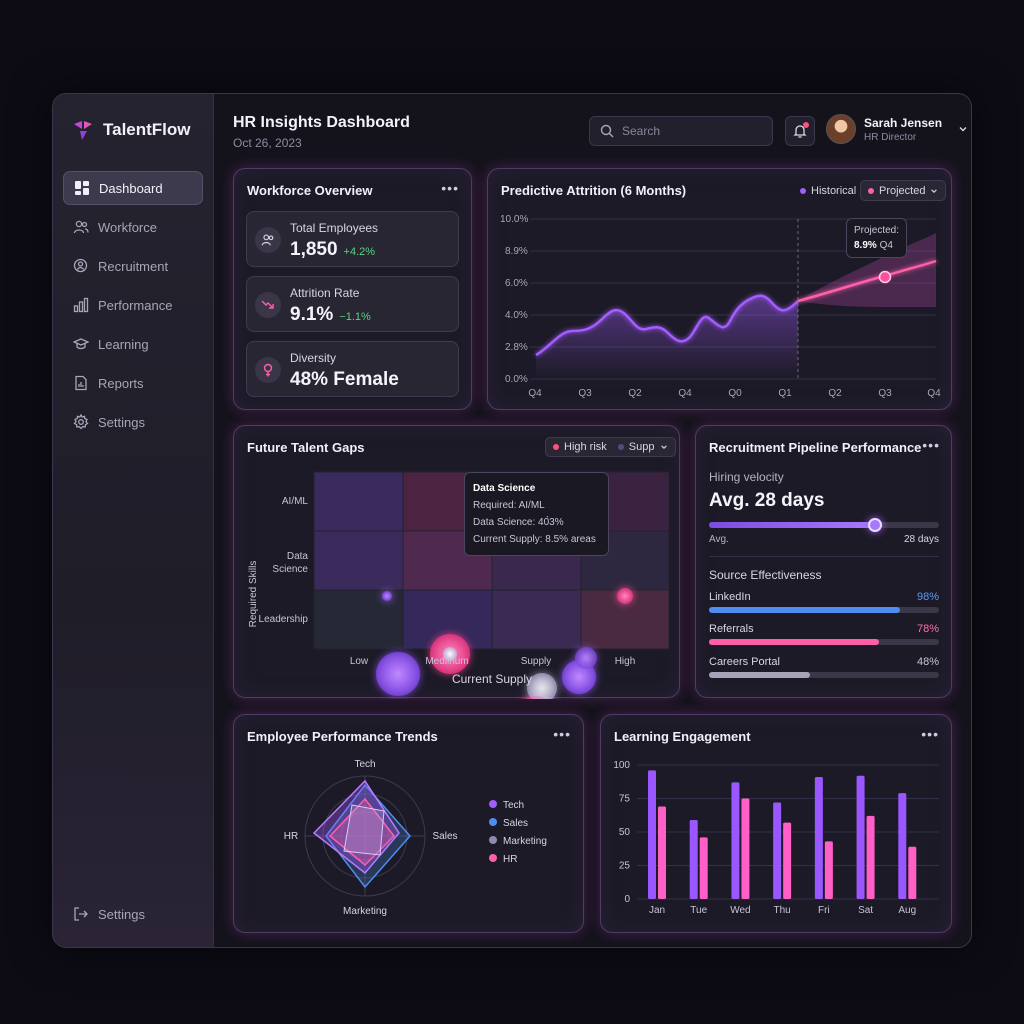 This screenshot has width=1024, height=1024. What do you see at coordinates (133, 266) in the screenshot?
I see `sidebar-item-recruitment: Recruitment` at bounding box center [133, 266].